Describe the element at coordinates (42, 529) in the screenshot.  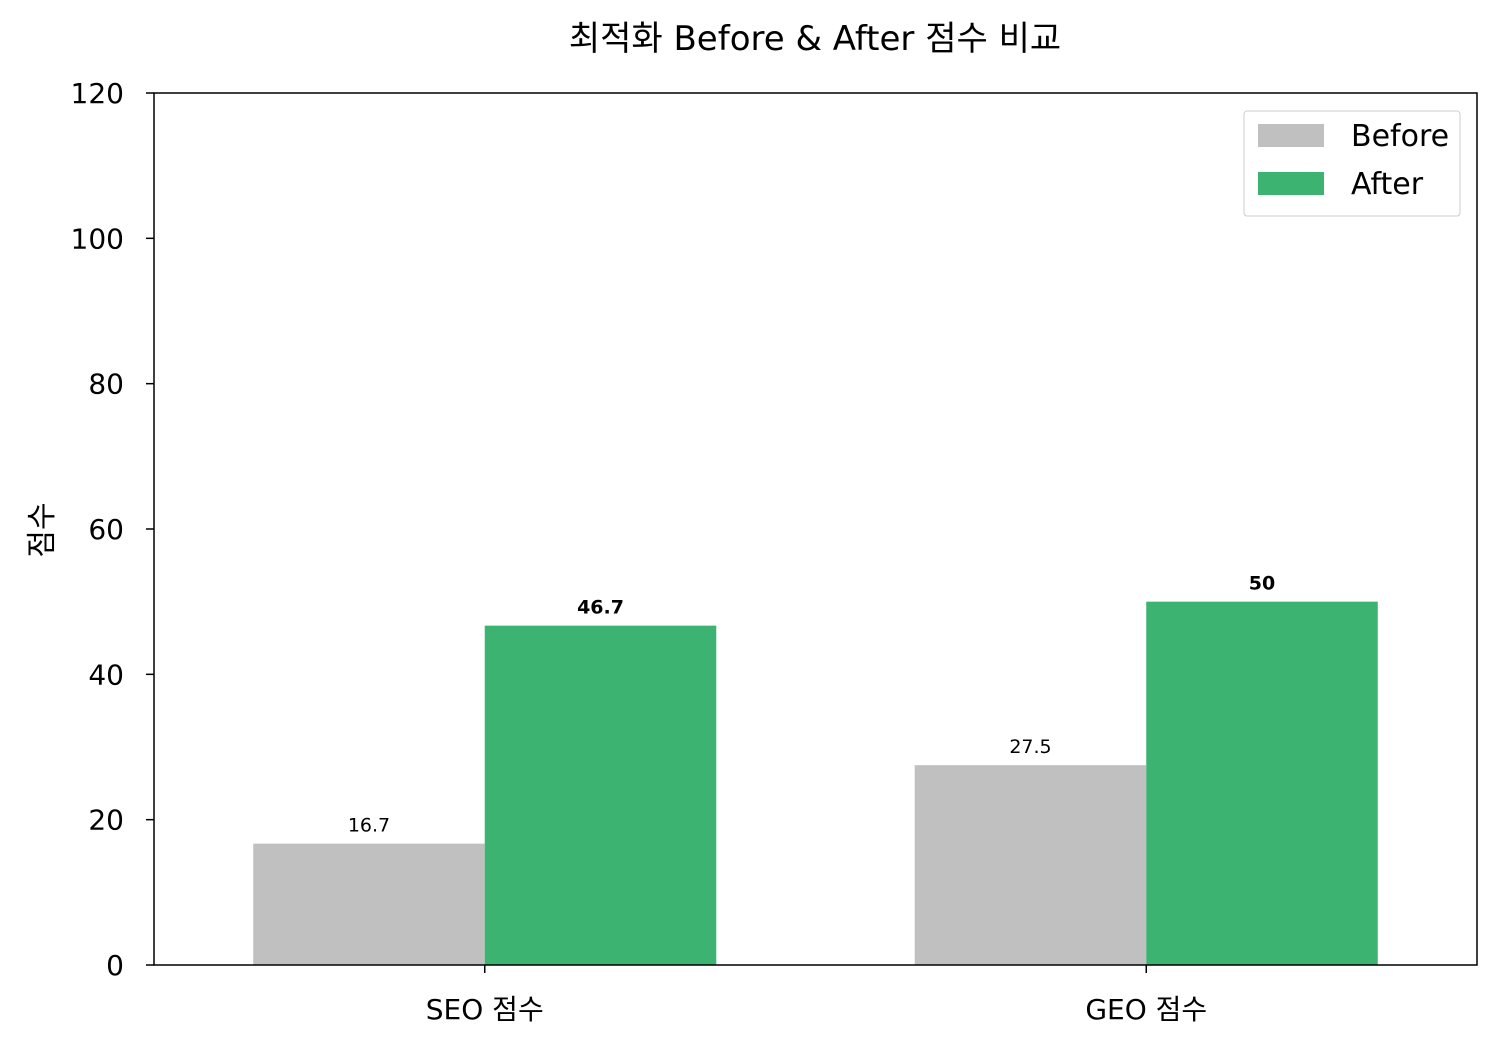
I see `y-axis-label: 점수` at that location.